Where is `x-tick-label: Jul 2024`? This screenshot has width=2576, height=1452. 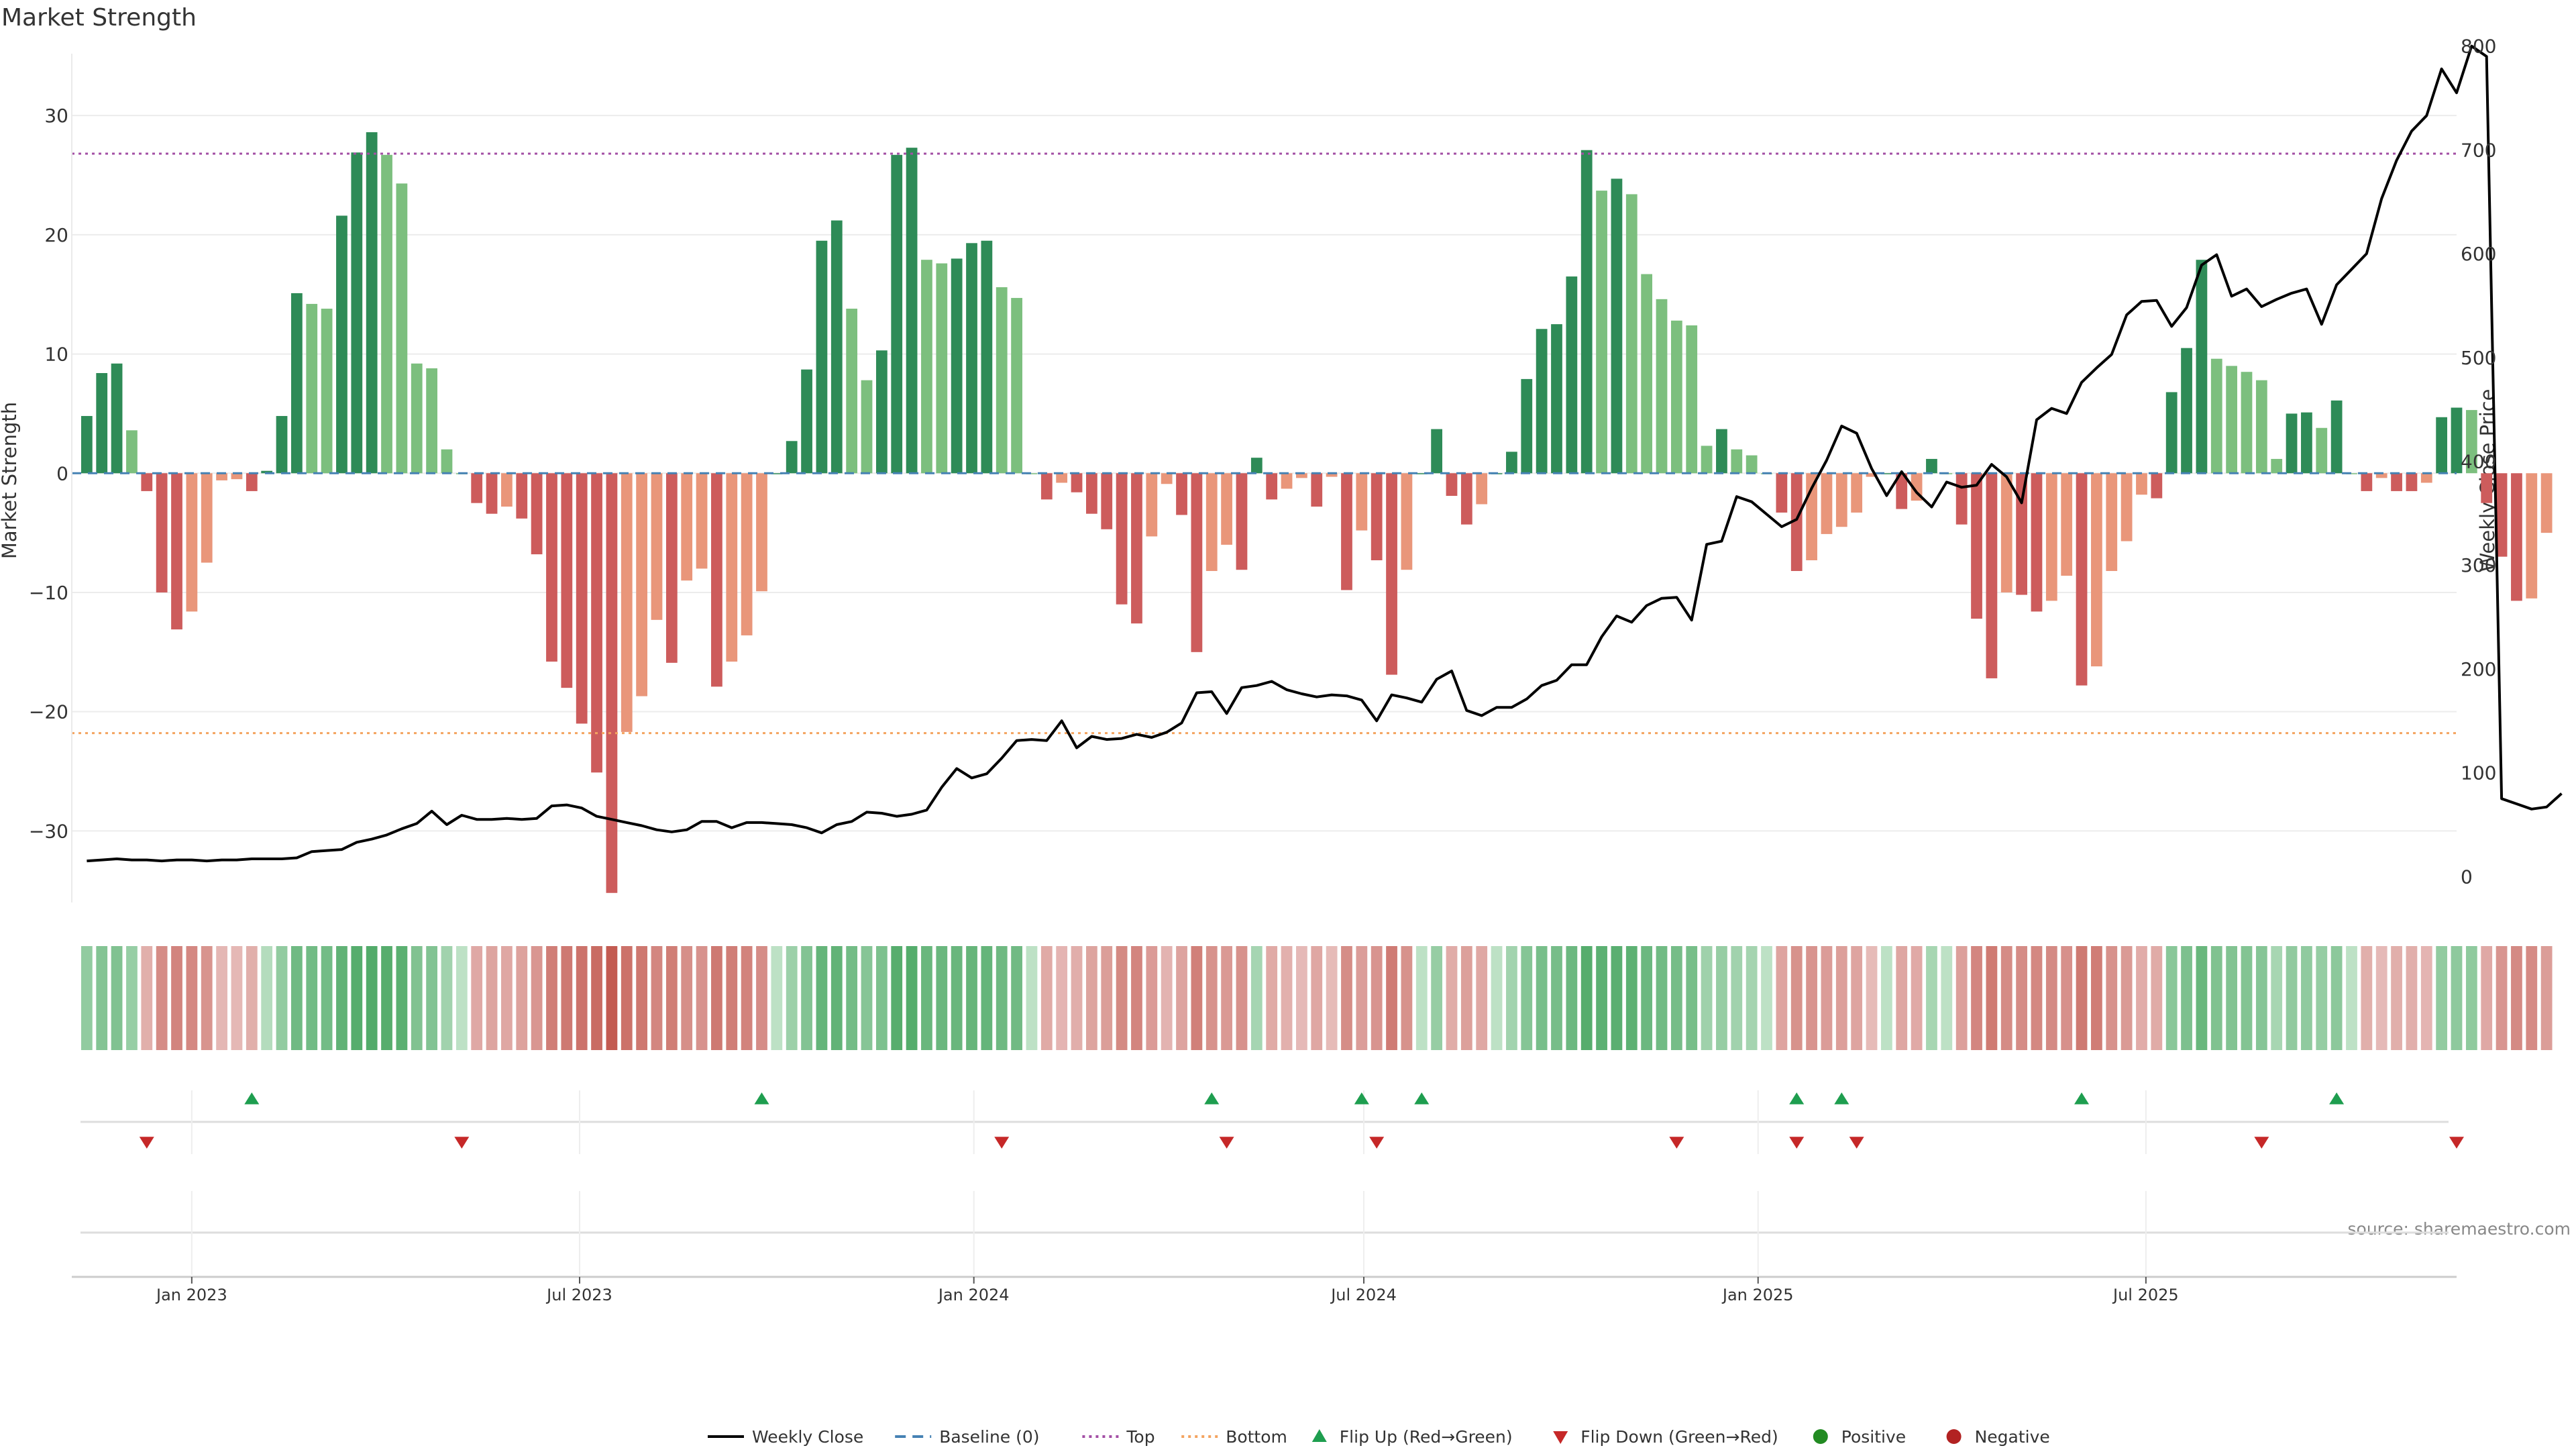 x-tick-label: Jul 2024 is located at coordinates (1363, 1295).